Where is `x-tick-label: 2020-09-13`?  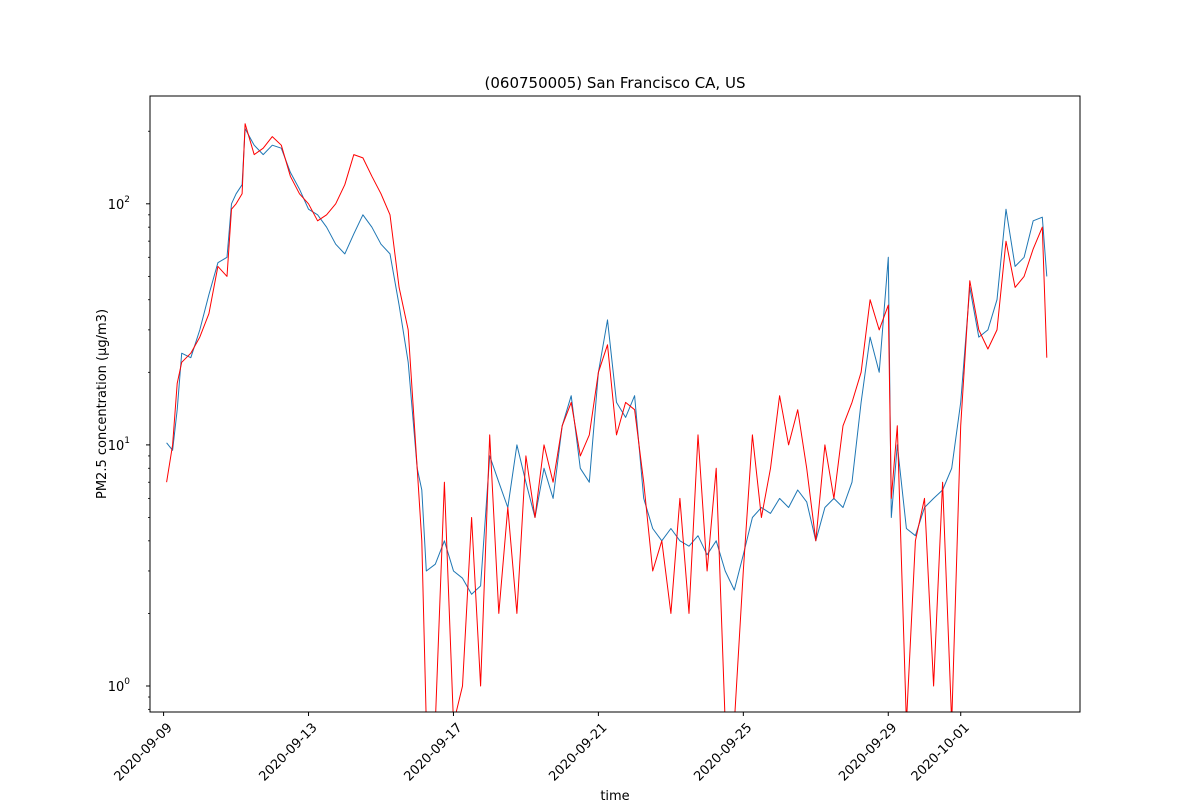 x-tick-label: 2020-09-13 is located at coordinates (289, 752).